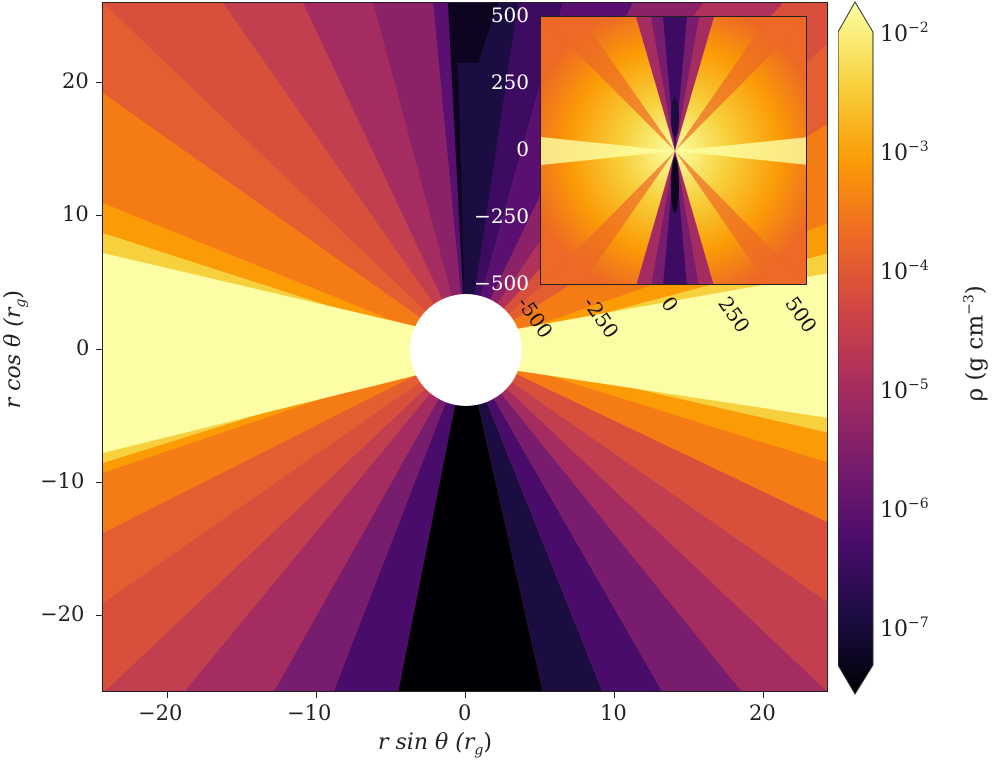 The image size is (997, 764). I want to click on y-axis-label: r cos θ (rg), so click(15, 349).